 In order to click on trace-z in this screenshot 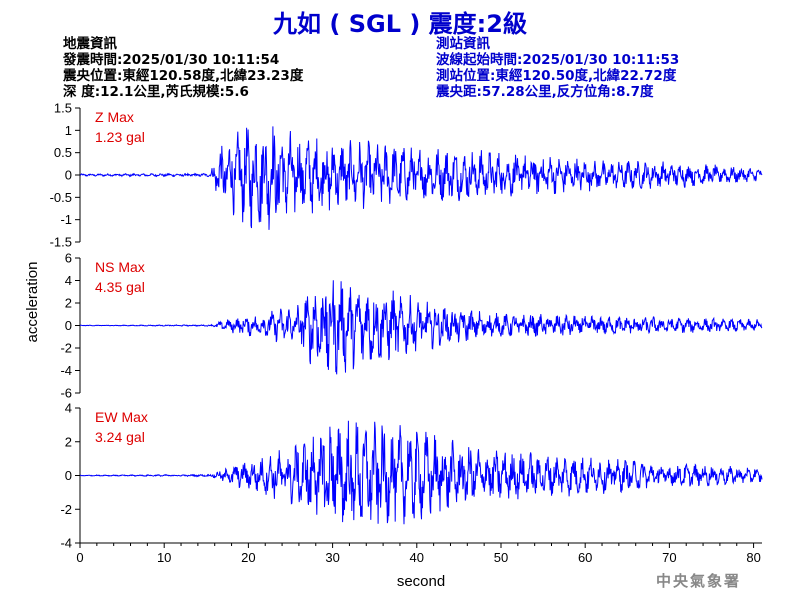, I will do `click(421, 178)`.